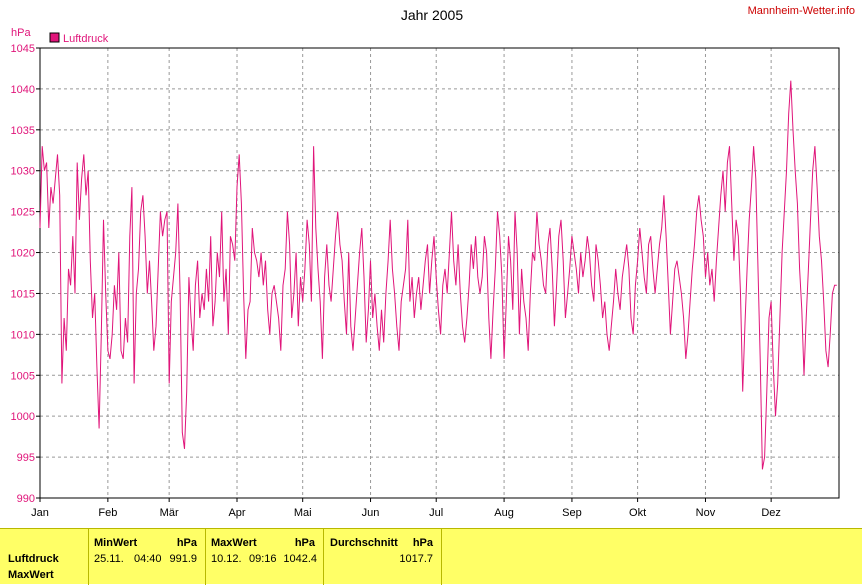  What do you see at coordinates (23, 335) in the screenshot?
I see `y-tick-label: 1010` at bounding box center [23, 335].